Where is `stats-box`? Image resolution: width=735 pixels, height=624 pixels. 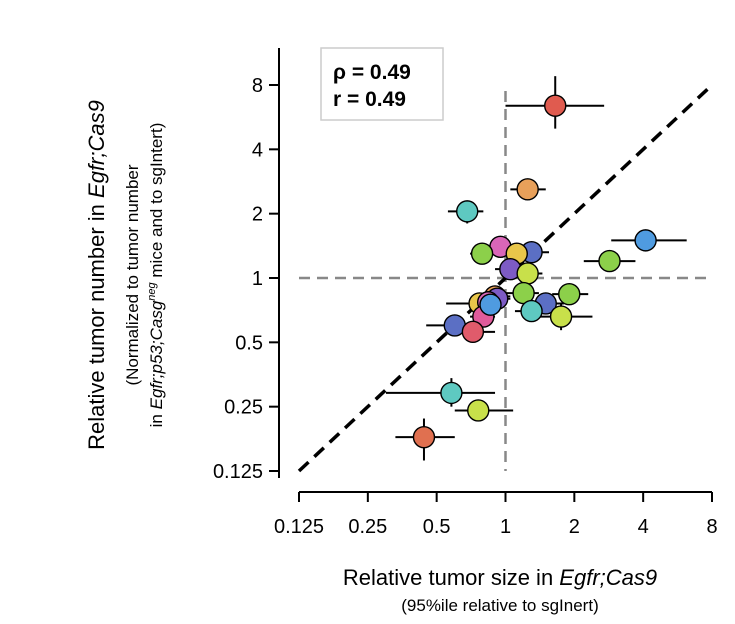 stats-box is located at coordinates (382, 84).